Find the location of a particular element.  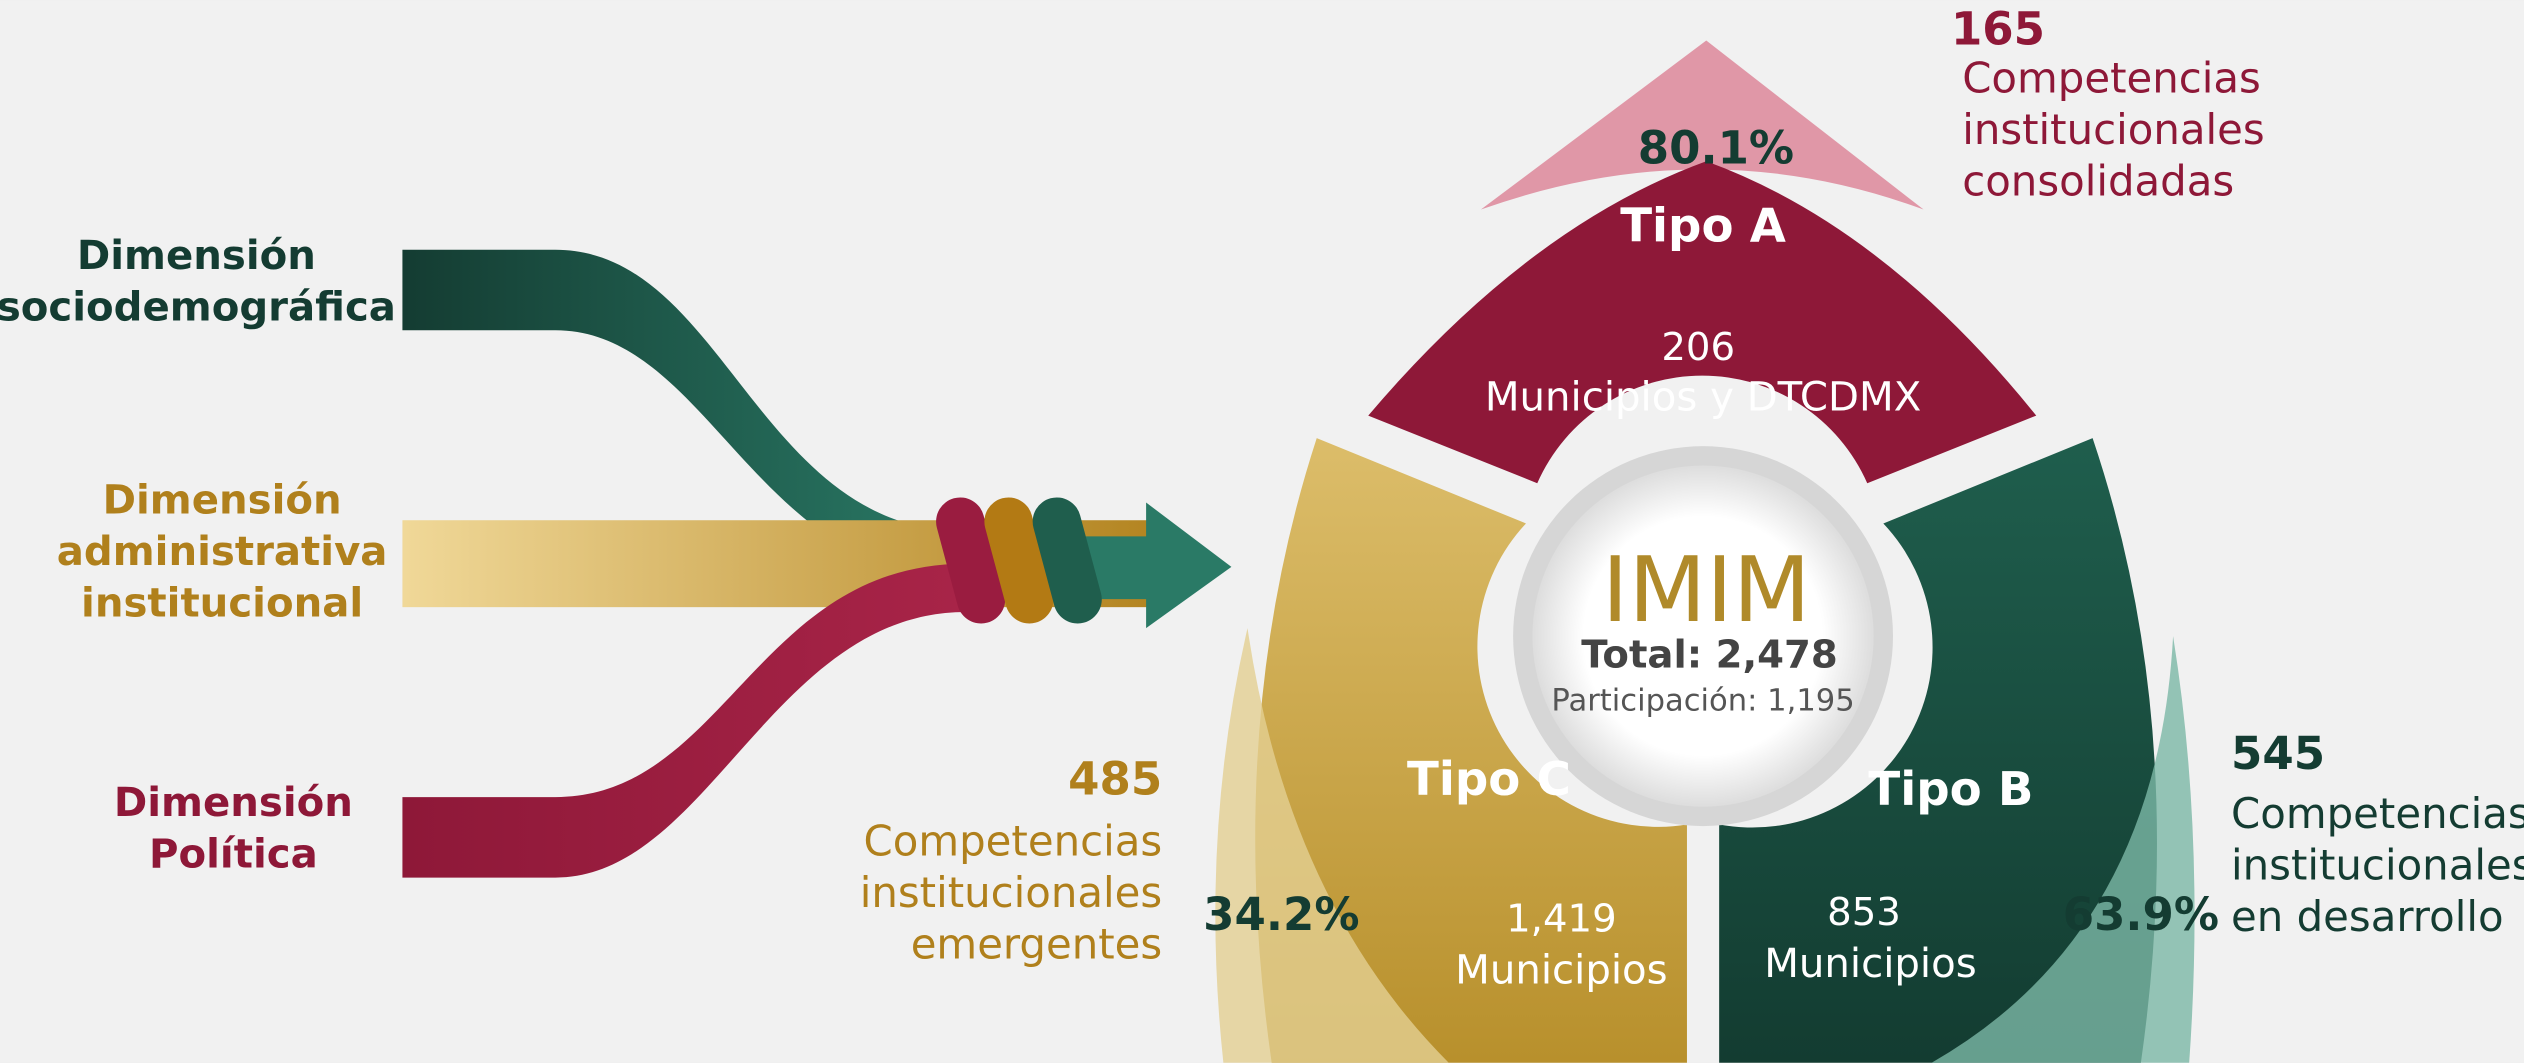

type-highlight: 485 is located at coordinates (1115, 779).